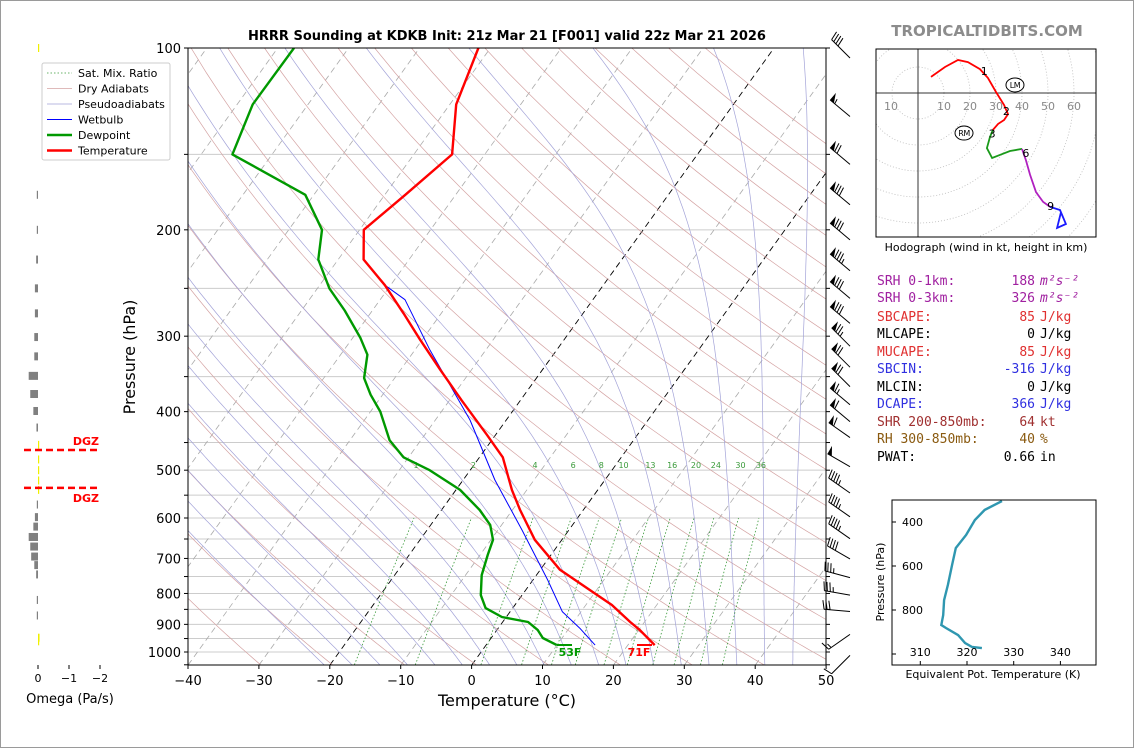 This screenshot has height=748, width=1134. Describe the element at coordinates (1048, 422) in the screenshot. I see `stat-unit: kt` at that location.